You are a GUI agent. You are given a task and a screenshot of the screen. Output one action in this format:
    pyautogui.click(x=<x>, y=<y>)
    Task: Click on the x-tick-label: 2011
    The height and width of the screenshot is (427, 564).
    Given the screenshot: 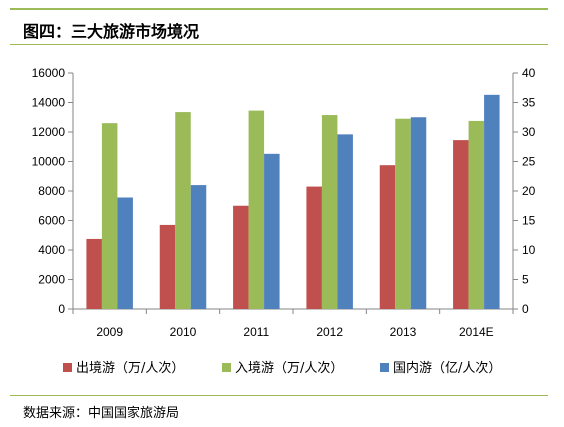 What is the action you would take?
    pyautogui.click(x=256, y=332)
    